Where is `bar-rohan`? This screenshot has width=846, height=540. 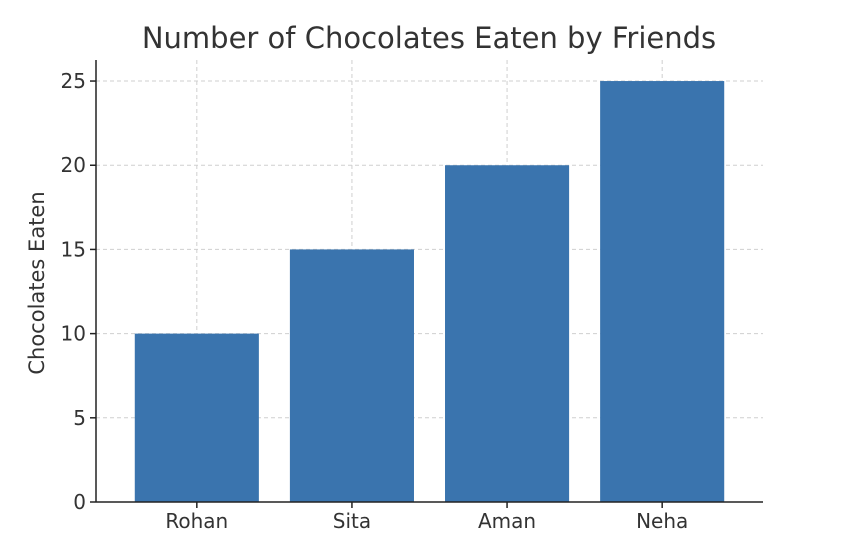
bar-rohan is located at coordinates (196, 417).